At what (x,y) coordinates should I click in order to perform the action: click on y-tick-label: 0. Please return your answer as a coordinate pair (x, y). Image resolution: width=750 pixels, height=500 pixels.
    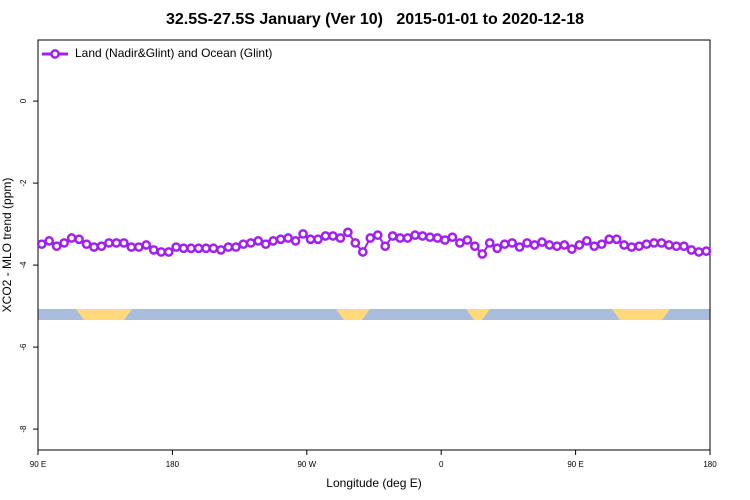
    Looking at the image, I should click on (23, 100).